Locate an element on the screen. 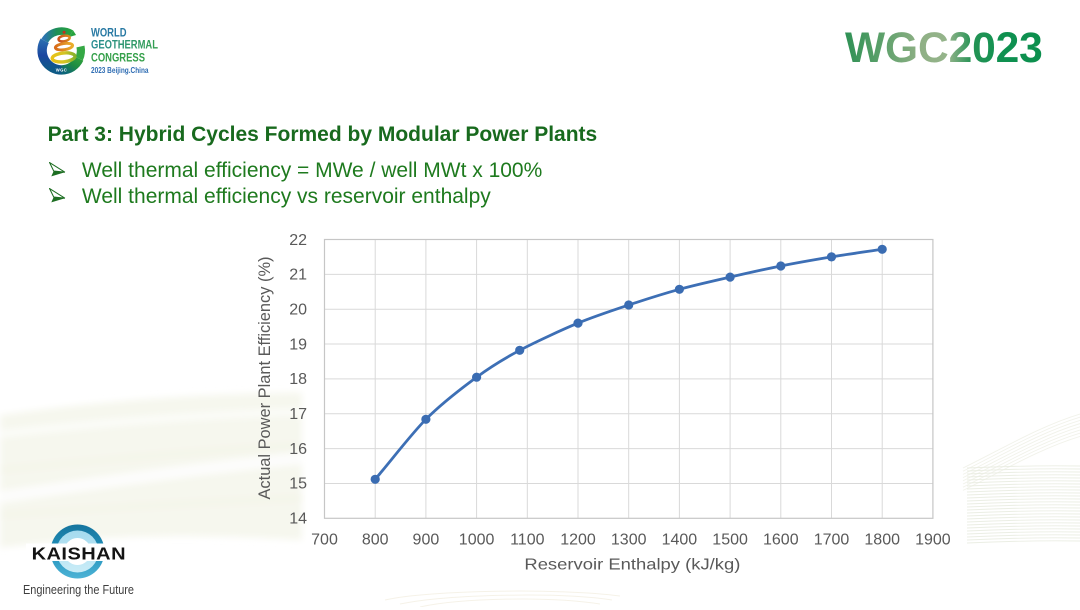 This screenshot has height=610, width=1080. svg-text: KAISHAN is located at coordinates (79, 553).